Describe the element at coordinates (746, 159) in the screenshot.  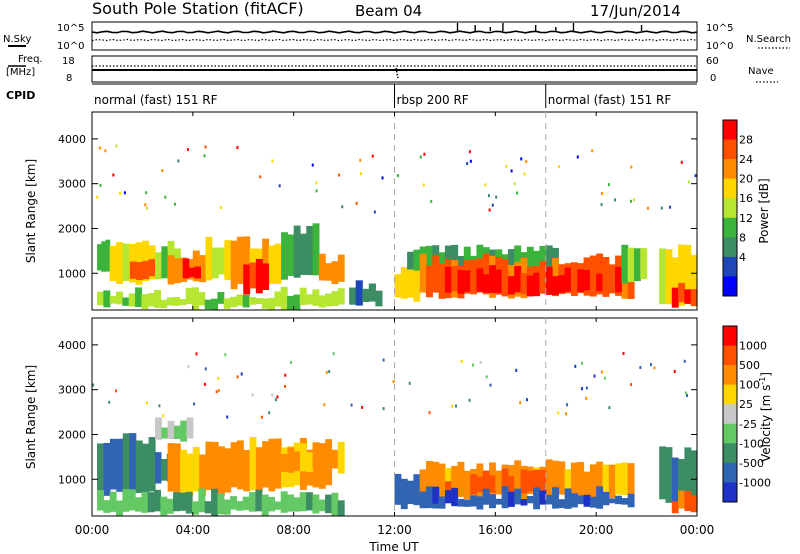
I see `colorbar-tick-label: 24` at that location.